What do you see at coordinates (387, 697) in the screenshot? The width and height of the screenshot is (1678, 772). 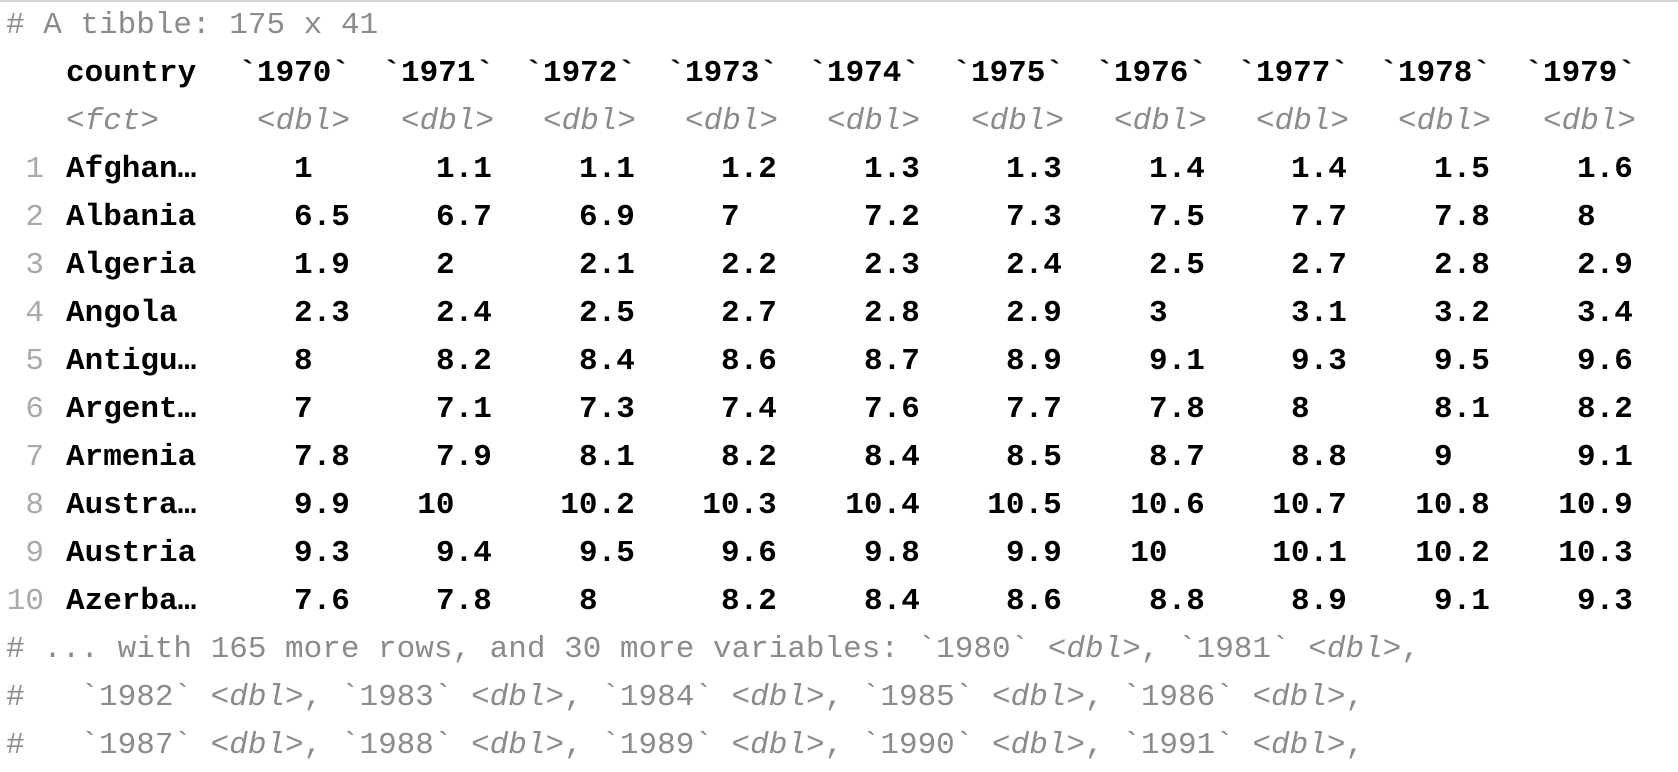 I see `footer-segment: , `1983`` at bounding box center [387, 697].